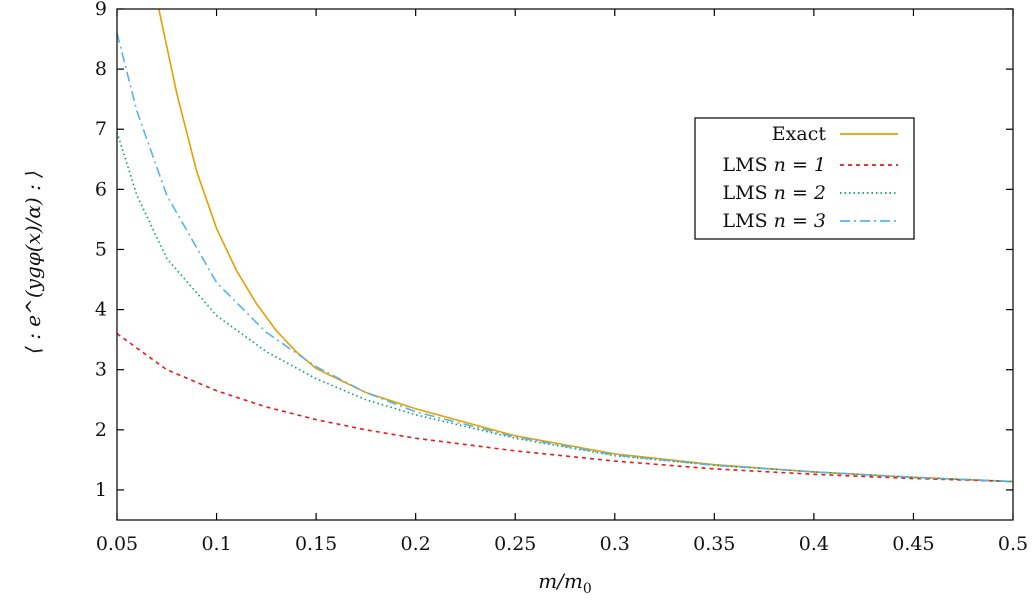 The image size is (1034, 602). What do you see at coordinates (797, 165) in the screenshot?
I see `legend-label-math: n = 1` at bounding box center [797, 165].